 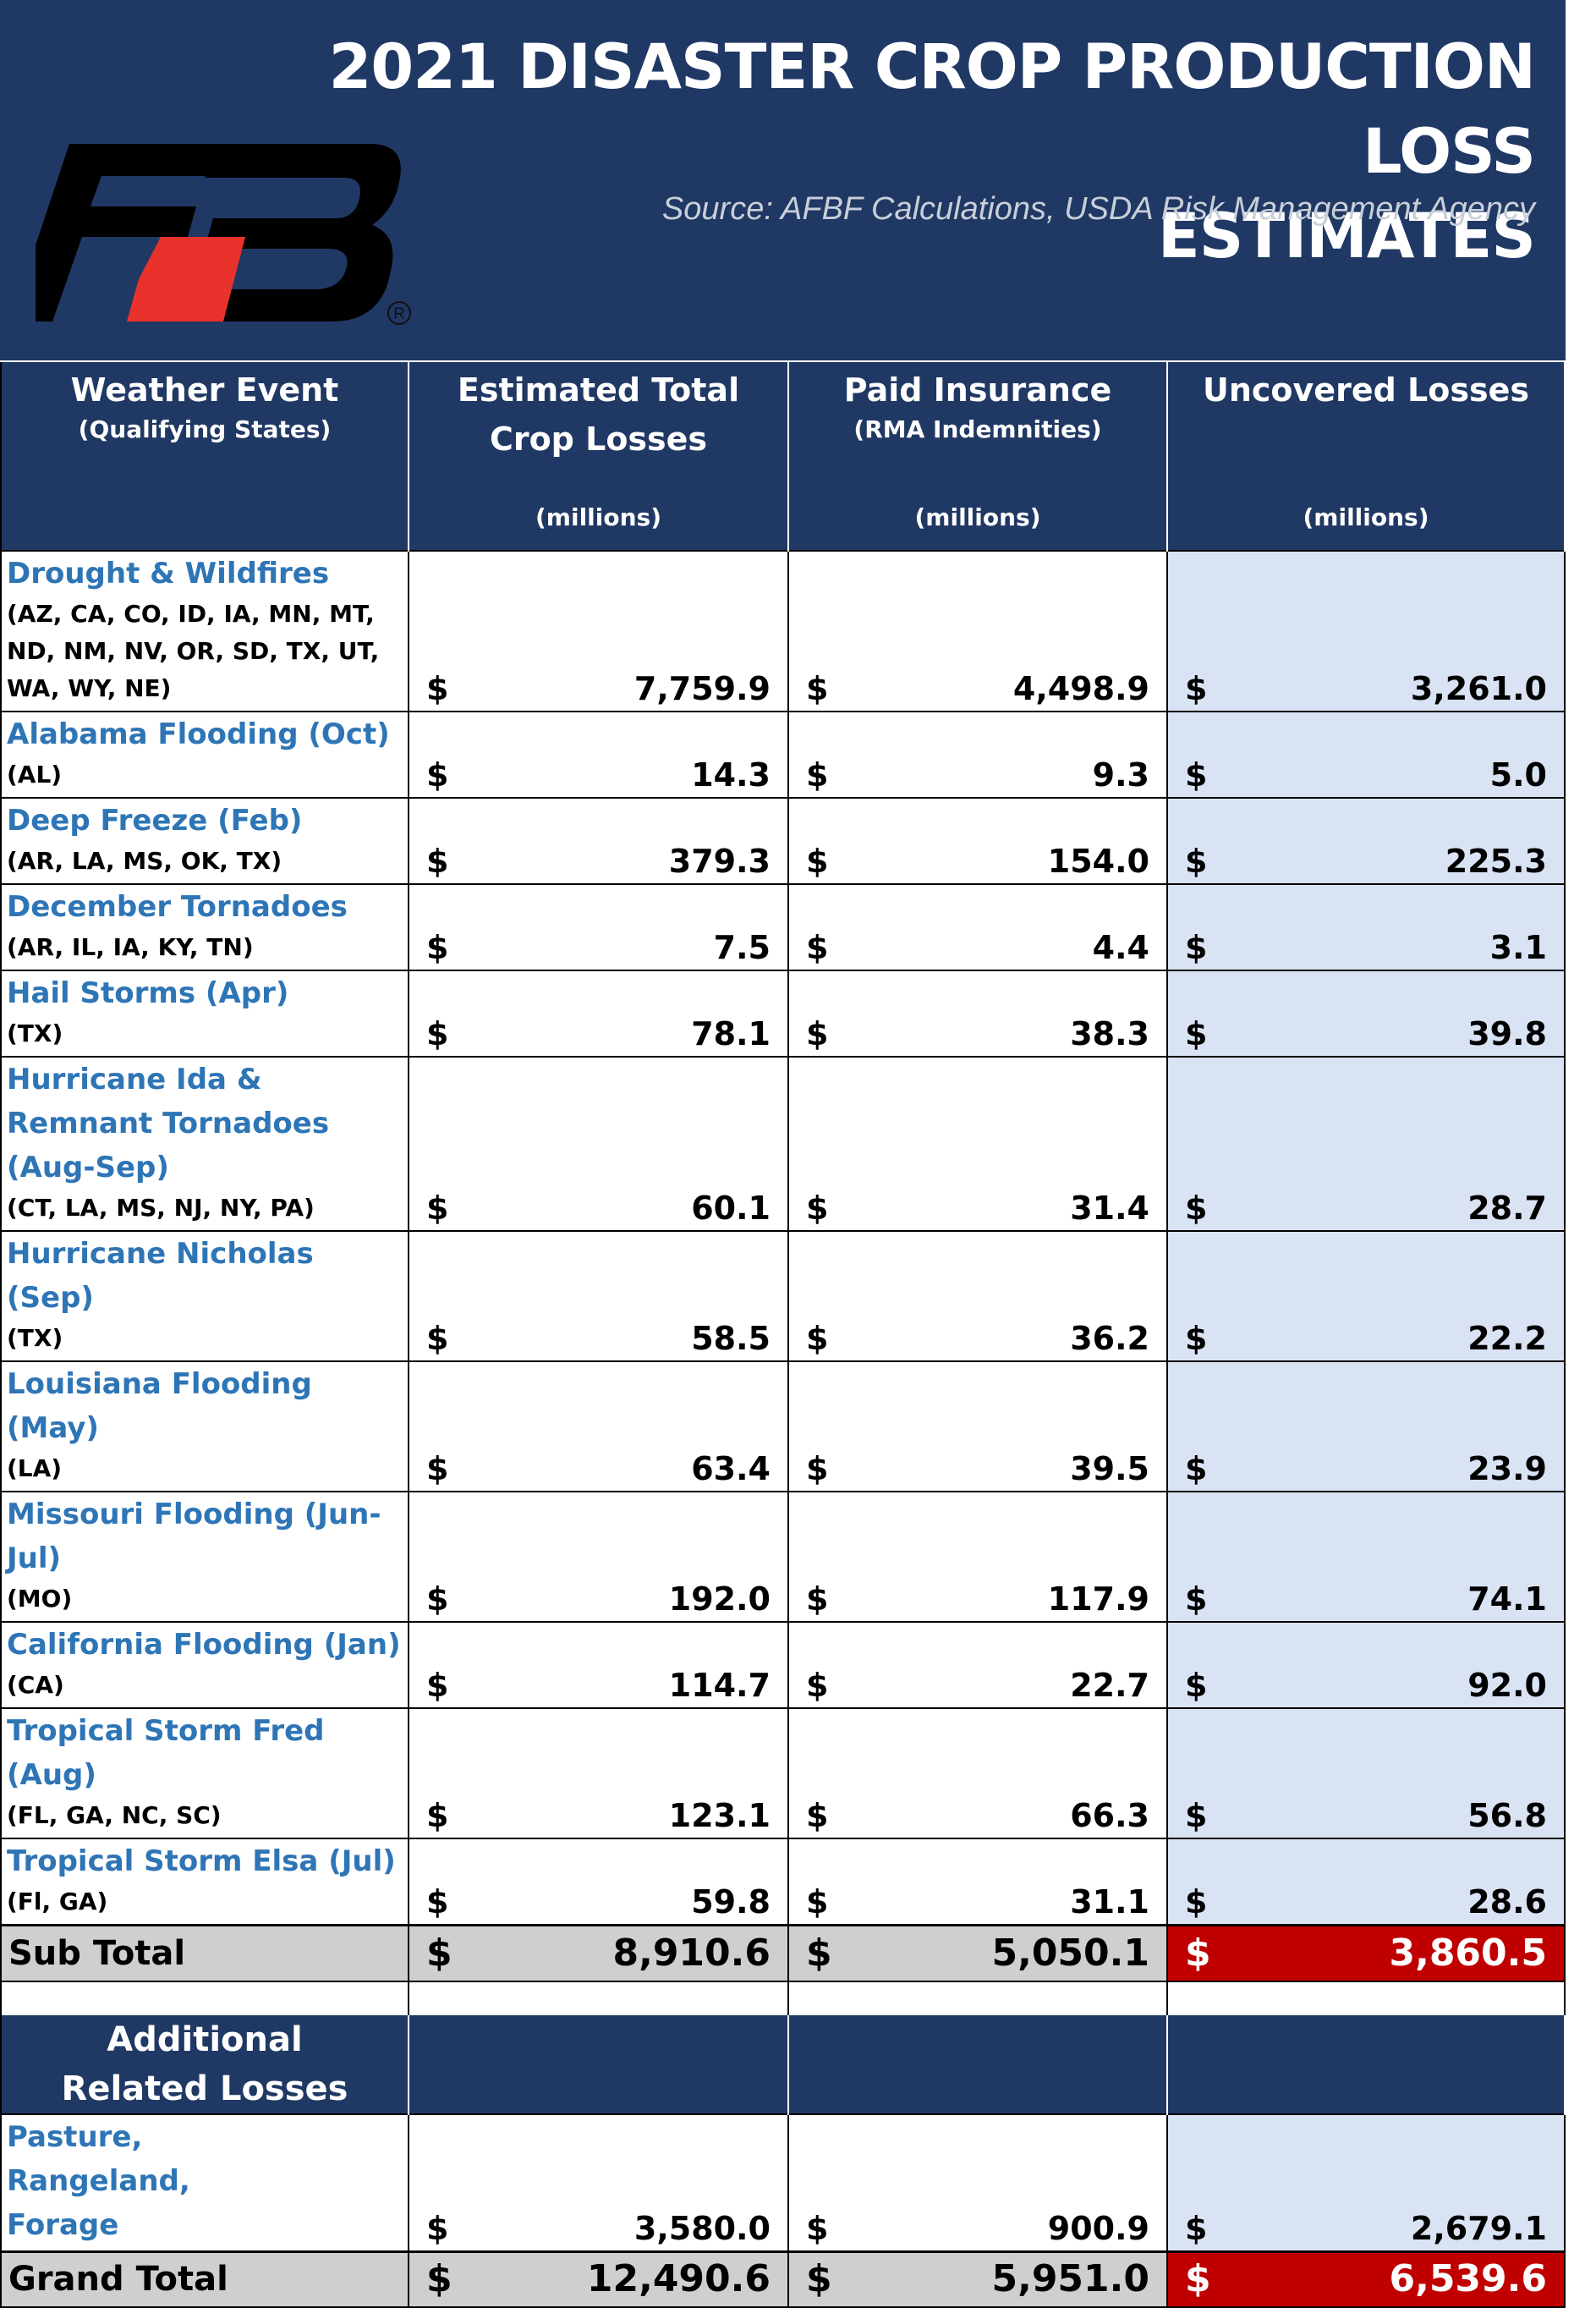 What do you see at coordinates (1507, 1816) in the screenshot?
I see `uncovered-value: 56.8` at bounding box center [1507, 1816].